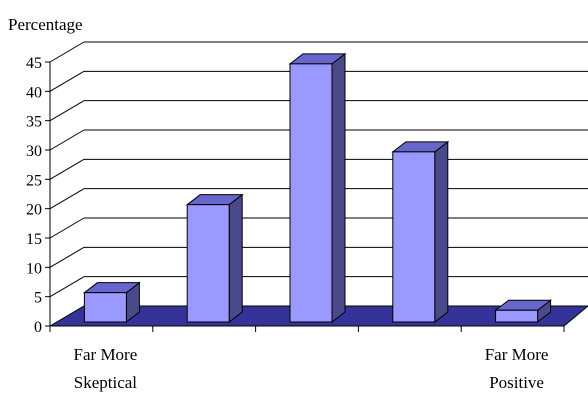 This screenshot has height=394, width=588. What do you see at coordinates (34, 195) in the screenshot?
I see `y-tick-labels: 0 5 10 15 20 25 30 35 40 45` at bounding box center [34, 195].